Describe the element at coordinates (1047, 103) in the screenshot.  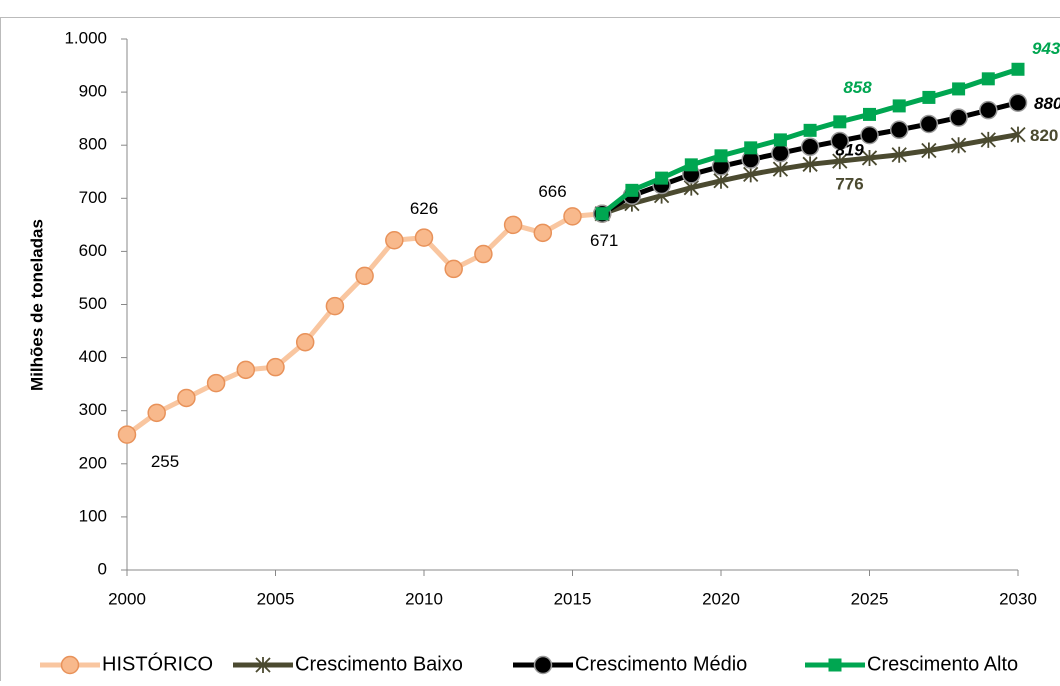
I see `data-label: 880` at that location.